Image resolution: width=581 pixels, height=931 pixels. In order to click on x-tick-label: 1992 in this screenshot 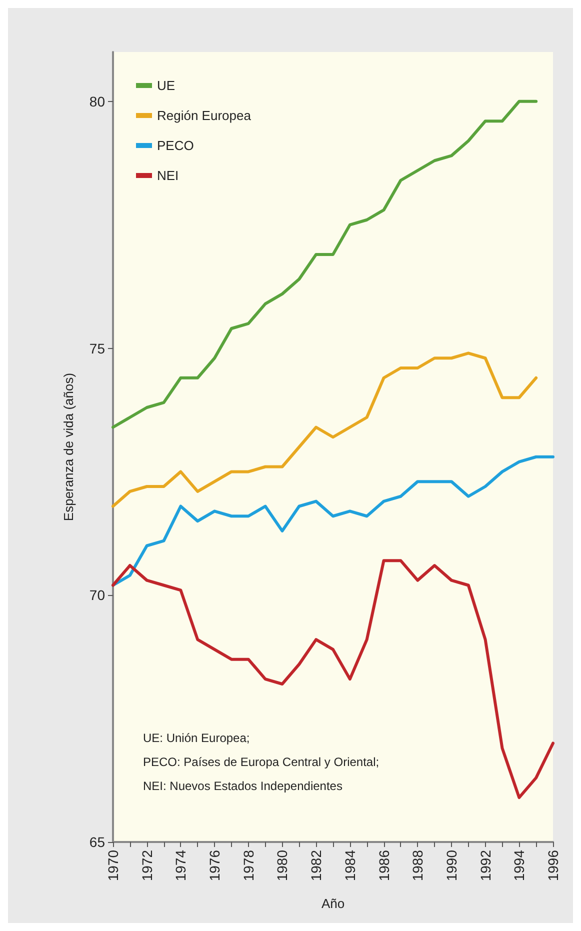, I will do `click(485, 866)`.